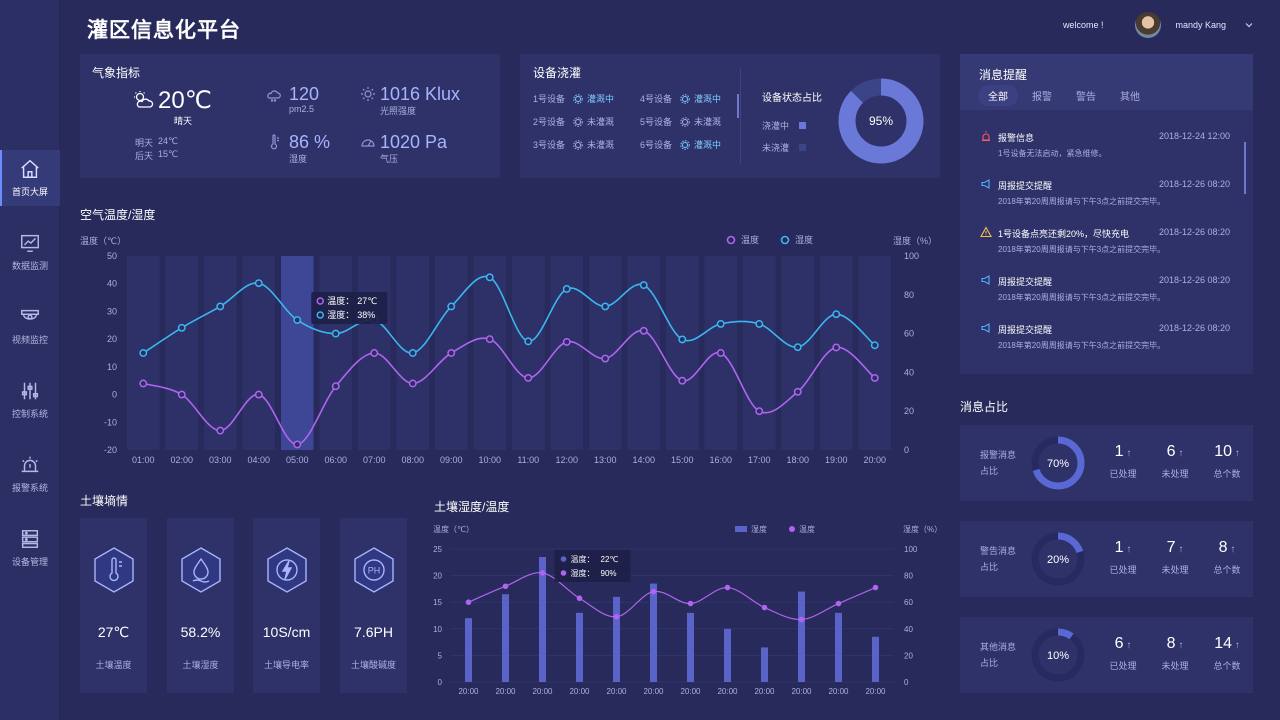 The image size is (1280, 720). What do you see at coordinates (30, 252) in the screenshot?
I see `sidebar-item-data-monitor: 数据监测` at bounding box center [30, 252].